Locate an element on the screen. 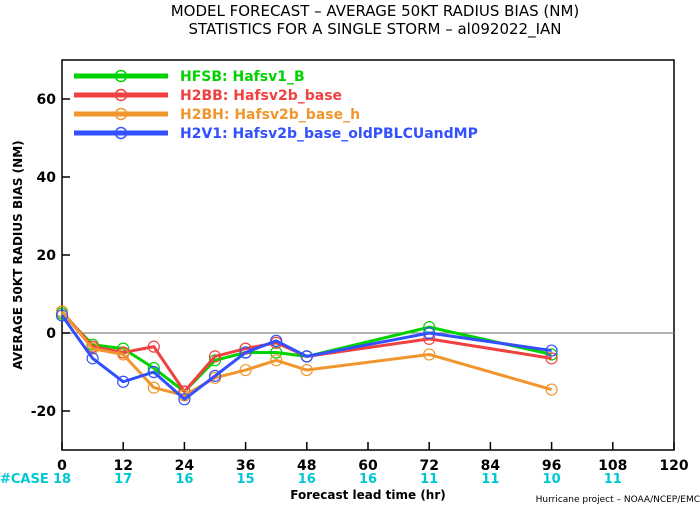  y-tick-label: 20 is located at coordinates (47, 256).